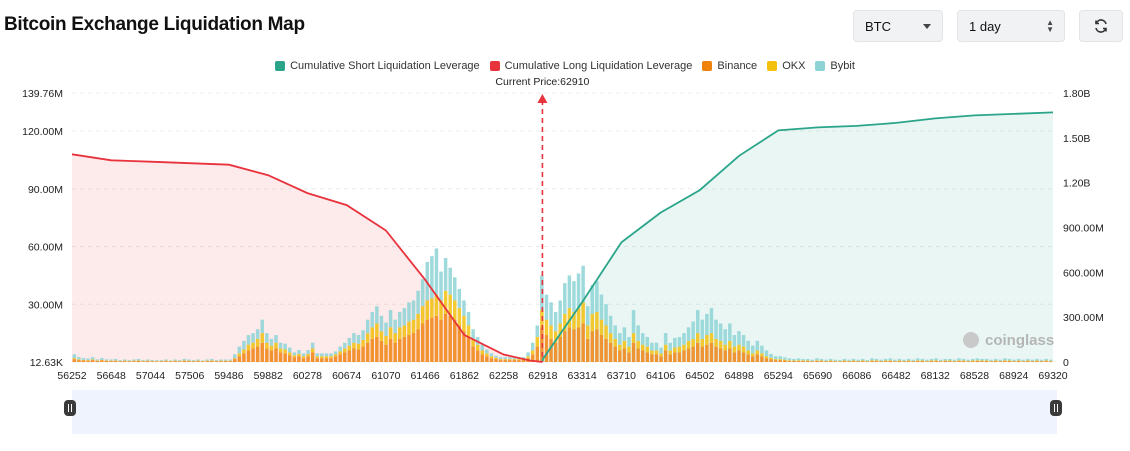 The image size is (1130, 451). I want to click on coin-select: BTC, so click(898, 26).